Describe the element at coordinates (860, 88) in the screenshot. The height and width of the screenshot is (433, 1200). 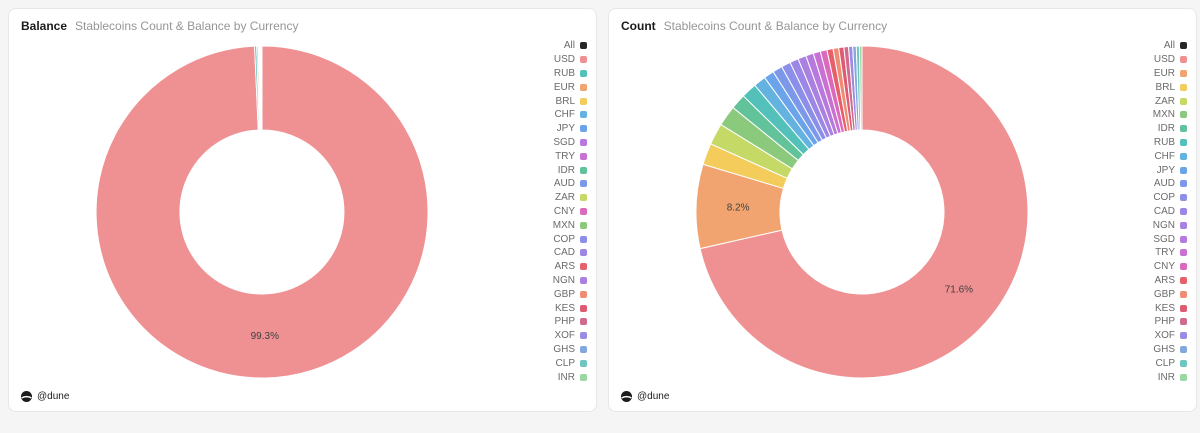
I see `slice-inr` at that location.